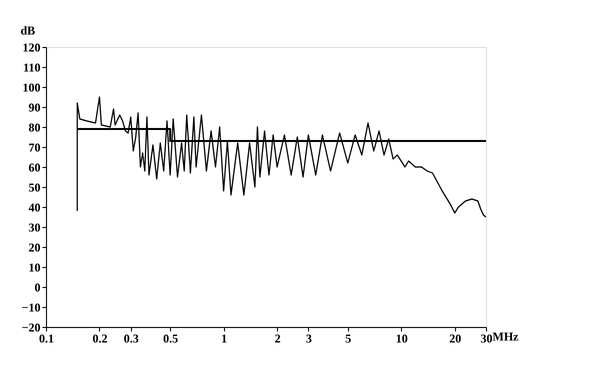 Image resolution: width=593 pixels, height=376 pixels. I want to click on y-tick-label: 40, so click(34, 207).